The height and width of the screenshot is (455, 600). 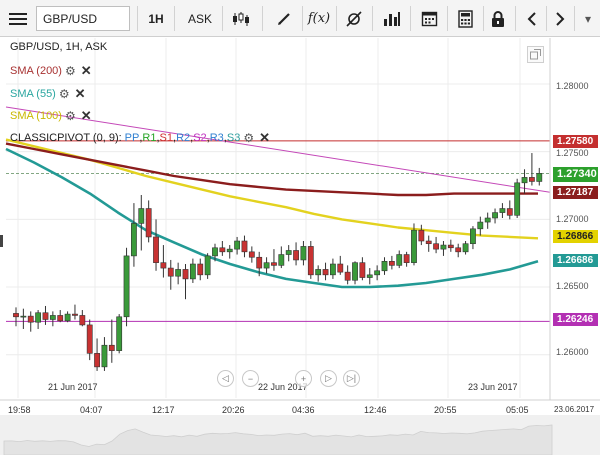 What do you see at coordinates (300, 18) in the screenshot?
I see `chart-toolbar: GBP/USD 1H ASK f(x) ▾` at bounding box center [300, 18].